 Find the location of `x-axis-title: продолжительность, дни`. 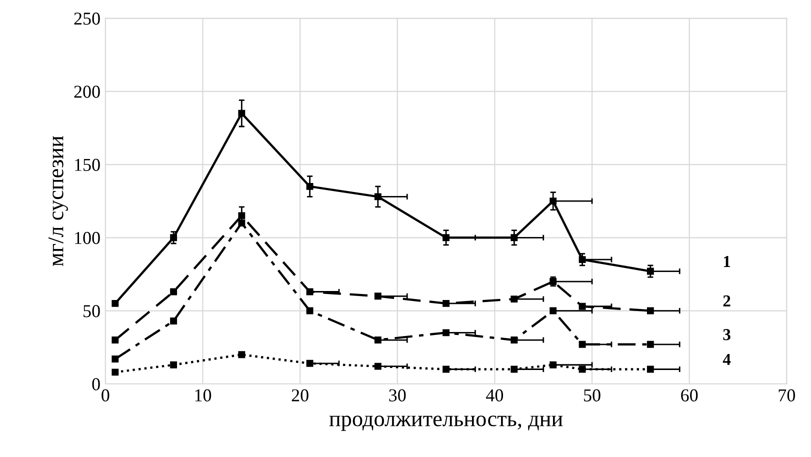

x-axis-title: продолжительность, дни is located at coordinates (446, 423).